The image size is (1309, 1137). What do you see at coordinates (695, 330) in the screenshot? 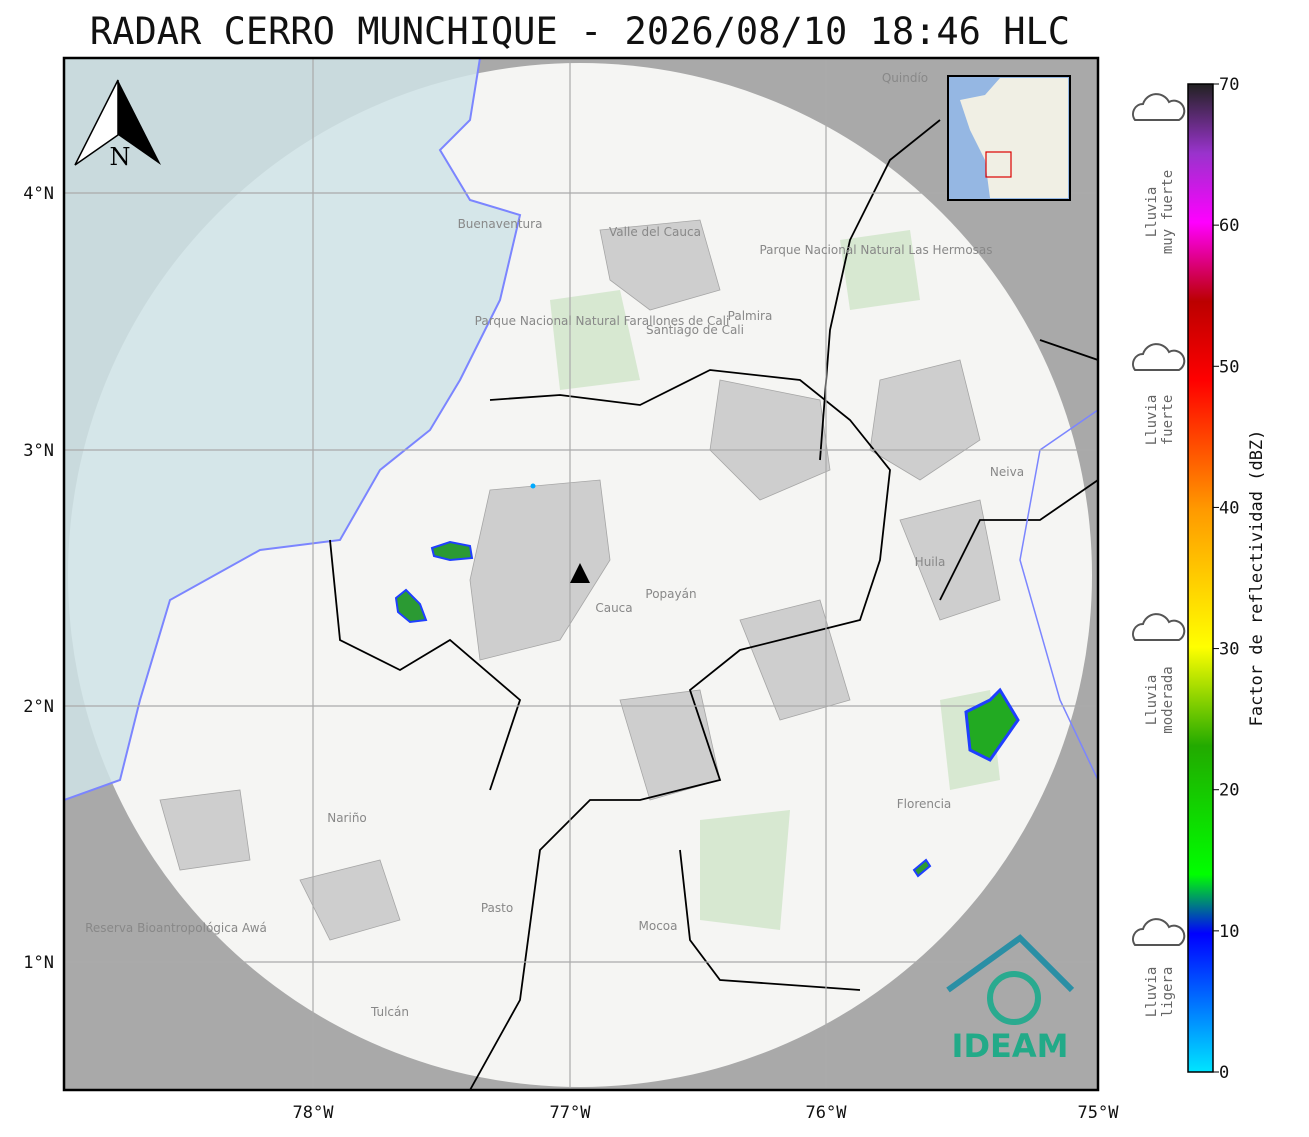
I see `place-label: Santiago de Cali` at bounding box center [695, 330].